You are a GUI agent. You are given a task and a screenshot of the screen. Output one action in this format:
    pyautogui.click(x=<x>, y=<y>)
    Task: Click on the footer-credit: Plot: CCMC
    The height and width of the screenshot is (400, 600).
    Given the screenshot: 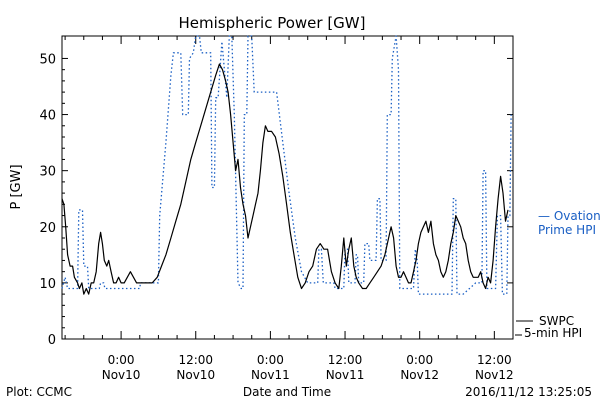 What is the action you would take?
    pyautogui.click(x=39, y=392)
    